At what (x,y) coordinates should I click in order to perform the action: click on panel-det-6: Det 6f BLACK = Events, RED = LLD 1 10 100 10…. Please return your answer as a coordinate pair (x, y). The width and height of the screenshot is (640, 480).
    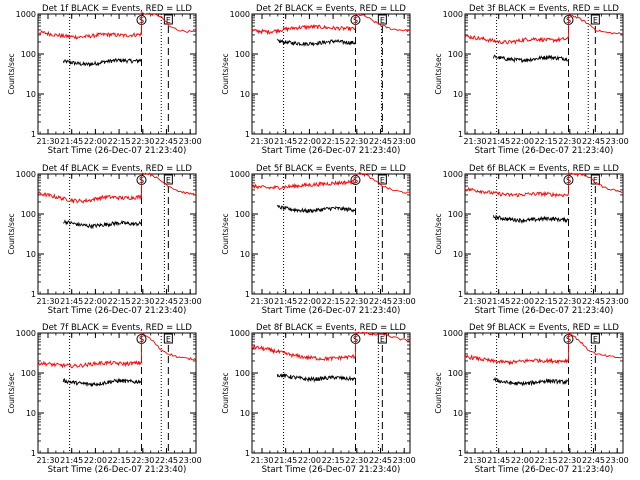
    Looking at the image, I should click on (531, 240).